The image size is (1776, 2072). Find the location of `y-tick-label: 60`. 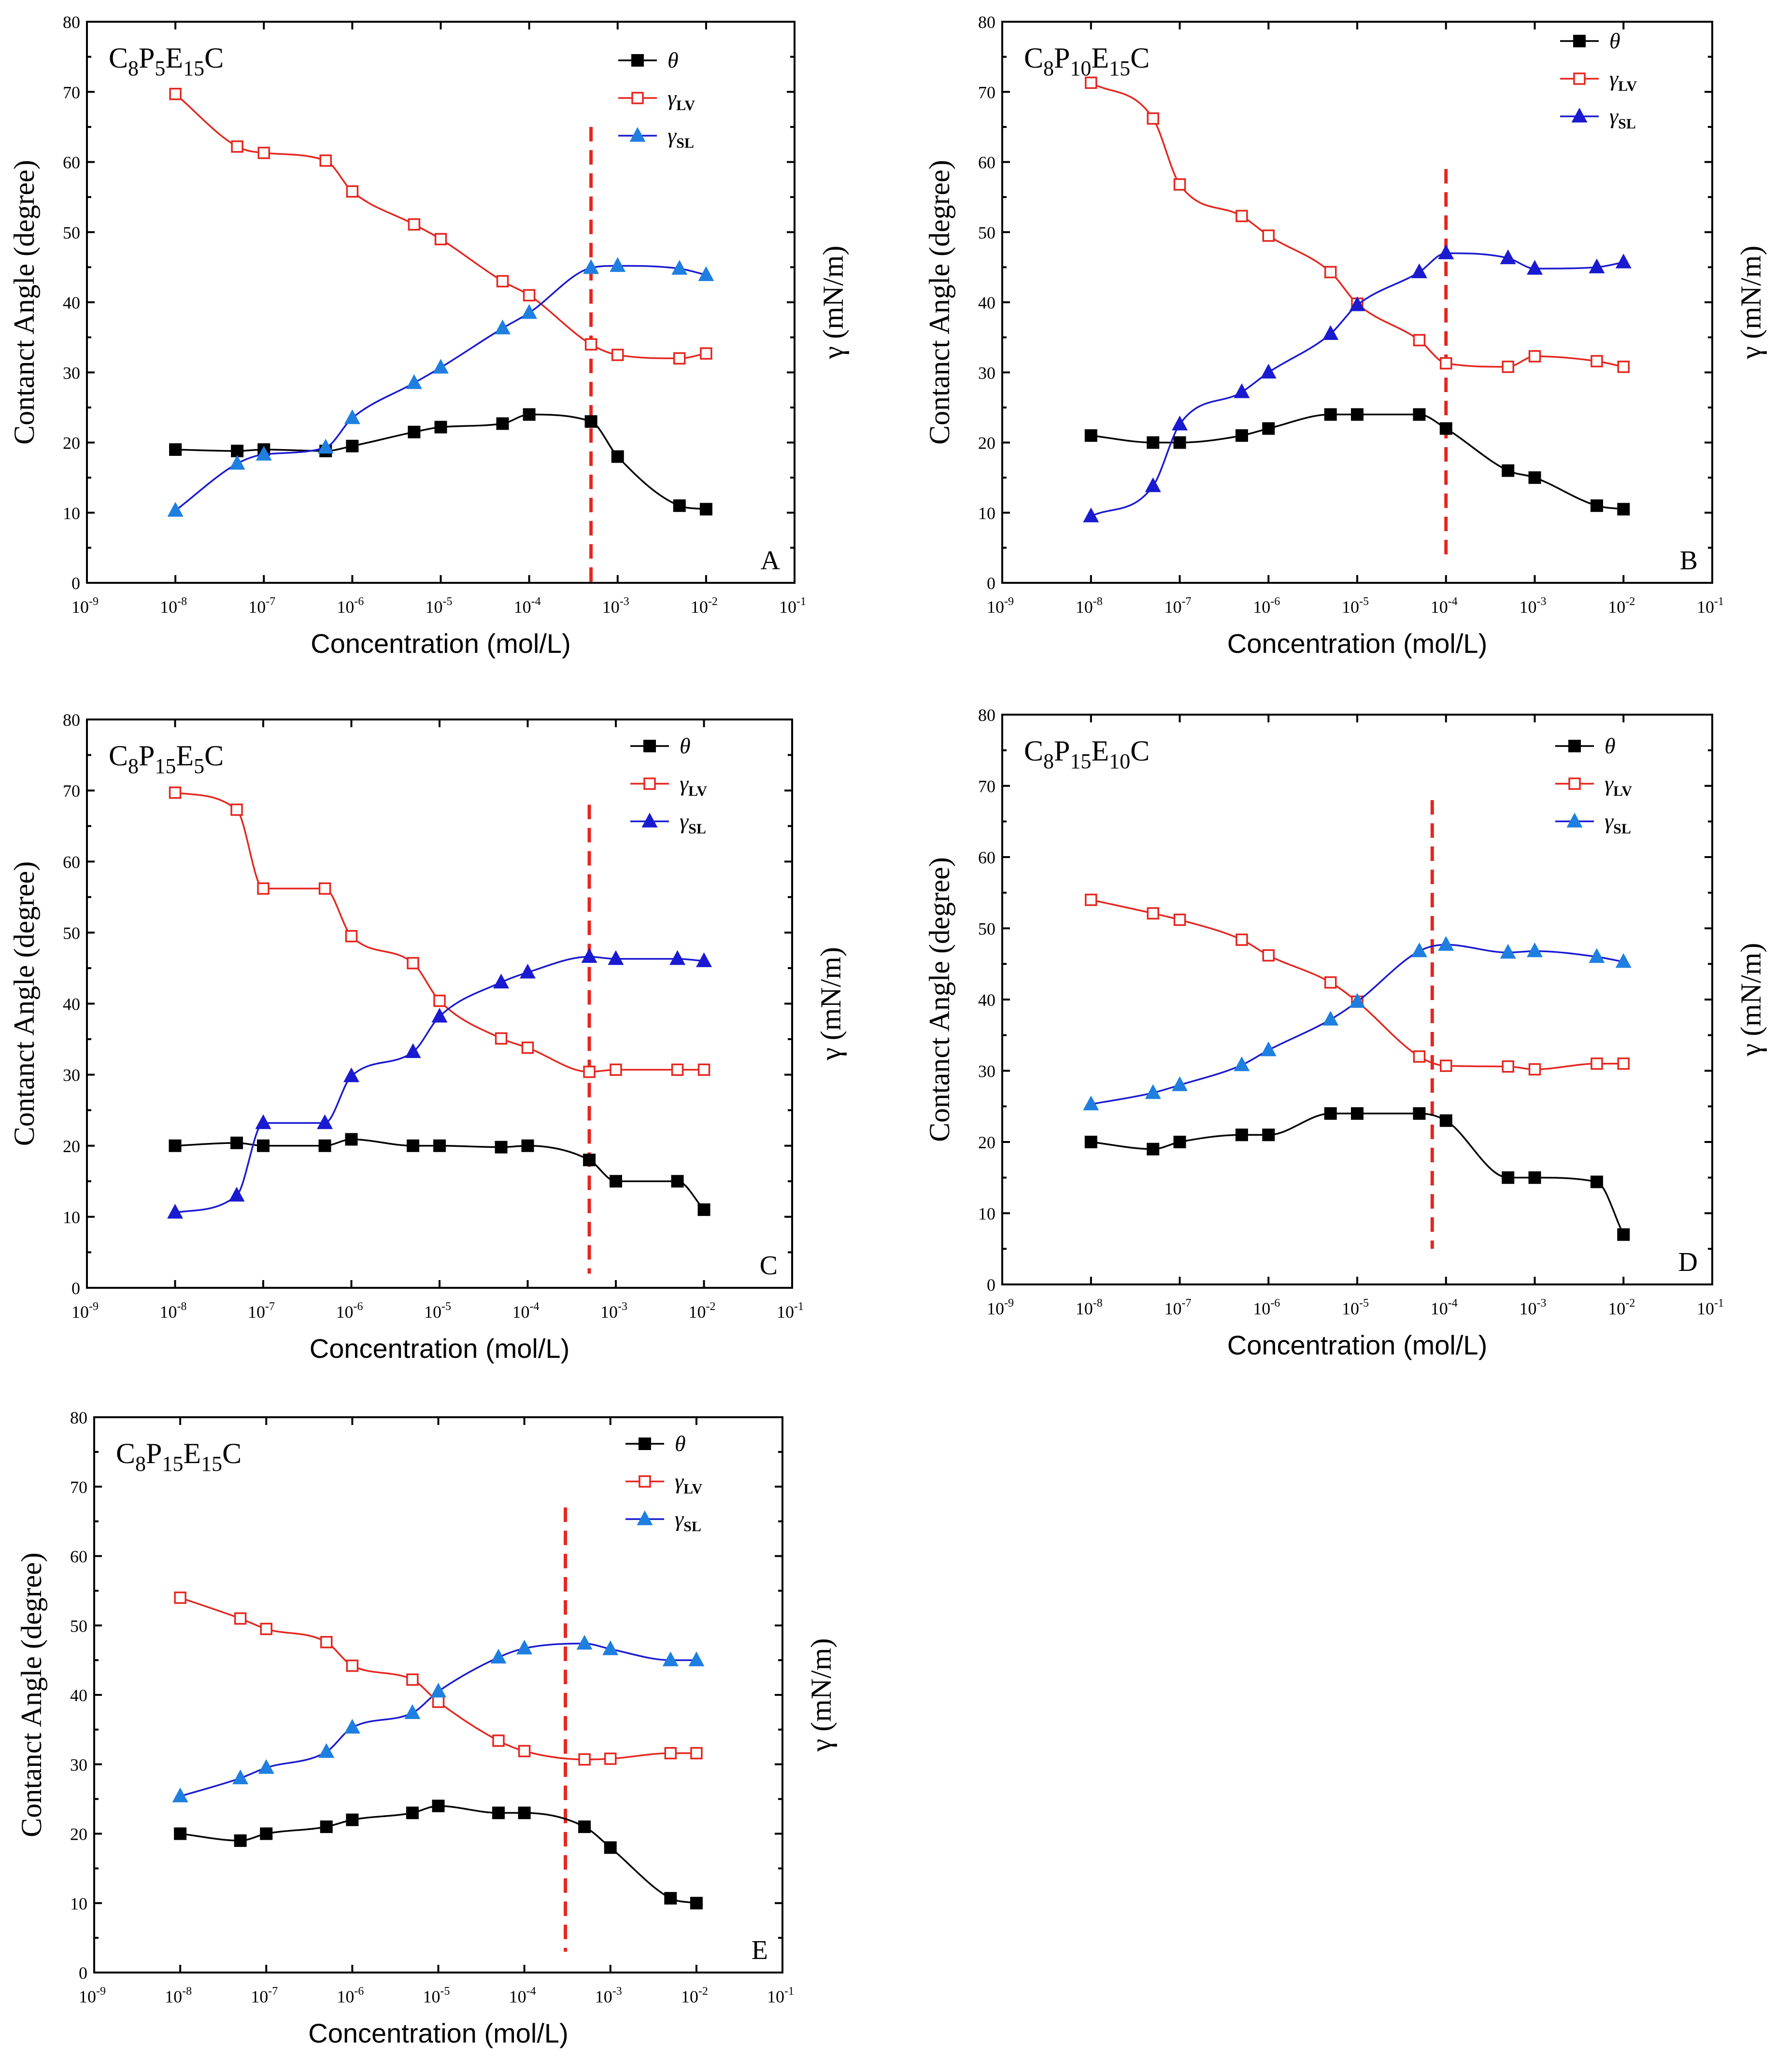

y-tick-label: 60 is located at coordinates (71, 162).